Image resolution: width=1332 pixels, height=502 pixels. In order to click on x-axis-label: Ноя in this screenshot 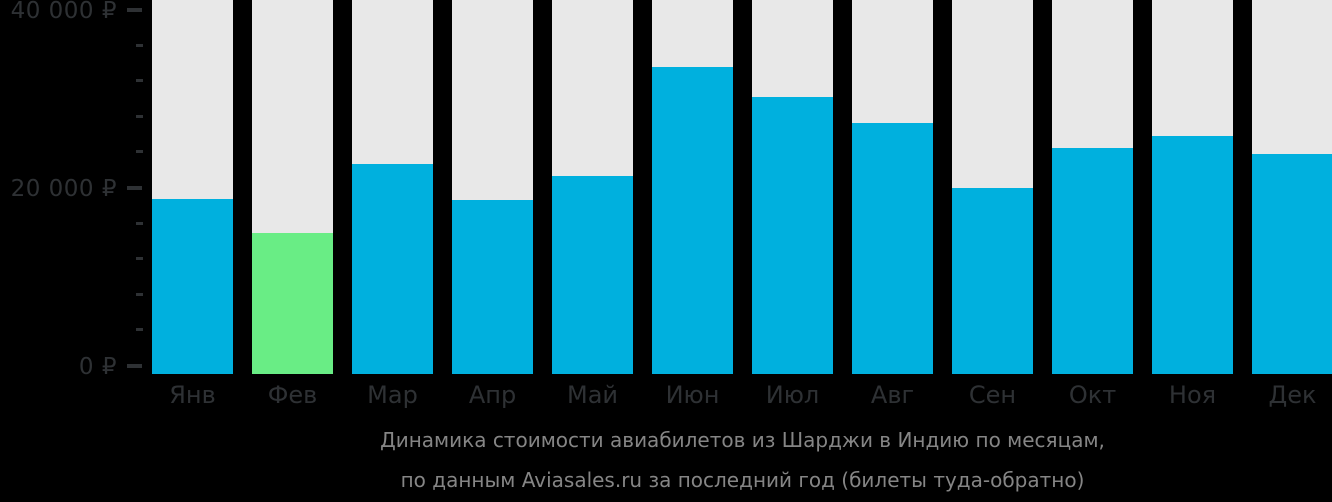, I will do `click(1192, 395)`.